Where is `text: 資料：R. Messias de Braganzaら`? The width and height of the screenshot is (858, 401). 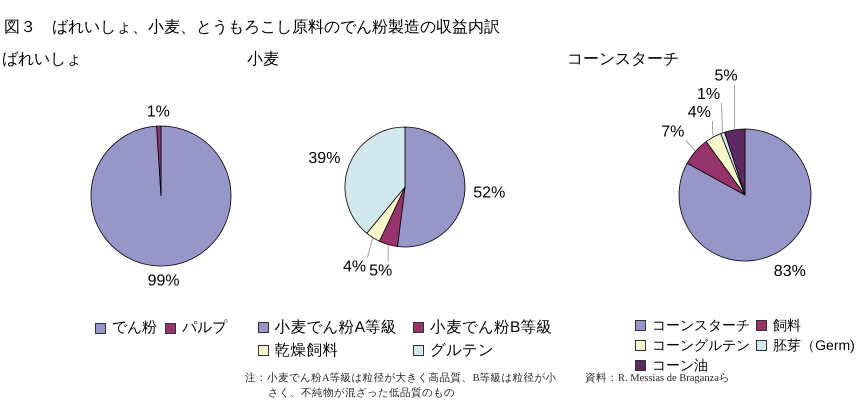 text: 資料：R. Messias de Braganzaら is located at coordinates (657, 378).